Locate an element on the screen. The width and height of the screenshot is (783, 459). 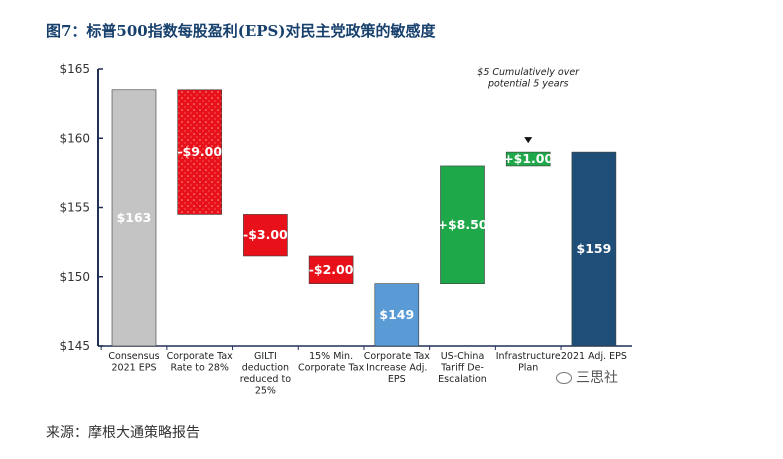
category-label: 2021 Adj. EPS is located at coordinates (594, 356).